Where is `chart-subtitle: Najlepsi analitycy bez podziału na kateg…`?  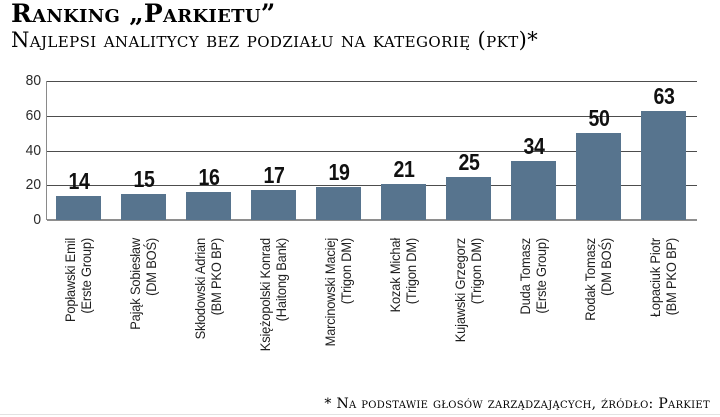 chart-subtitle: Najlepsi analitycy bez podziału na kateg… is located at coordinates (275, 40).